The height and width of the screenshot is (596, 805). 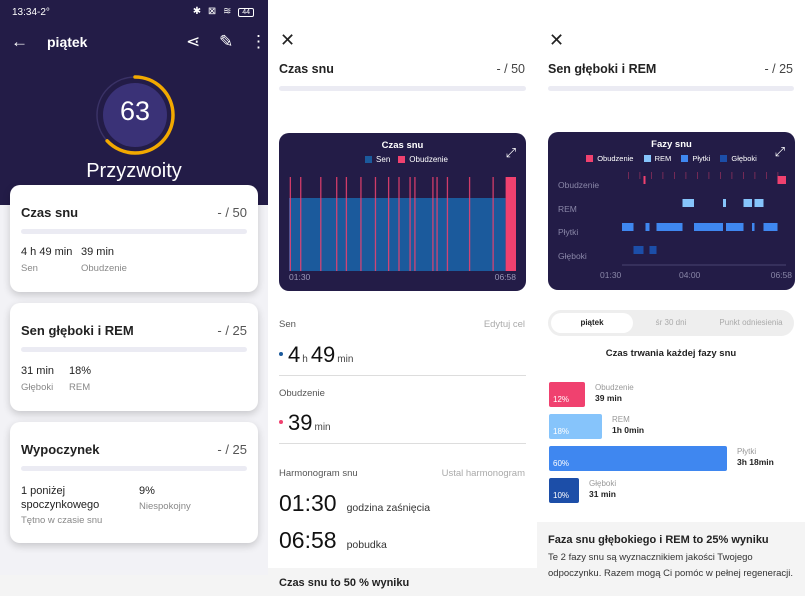 I want to click on y-axis-labels: Obudzenie REM Płytki Głęboki, so click(x=578, y=221).